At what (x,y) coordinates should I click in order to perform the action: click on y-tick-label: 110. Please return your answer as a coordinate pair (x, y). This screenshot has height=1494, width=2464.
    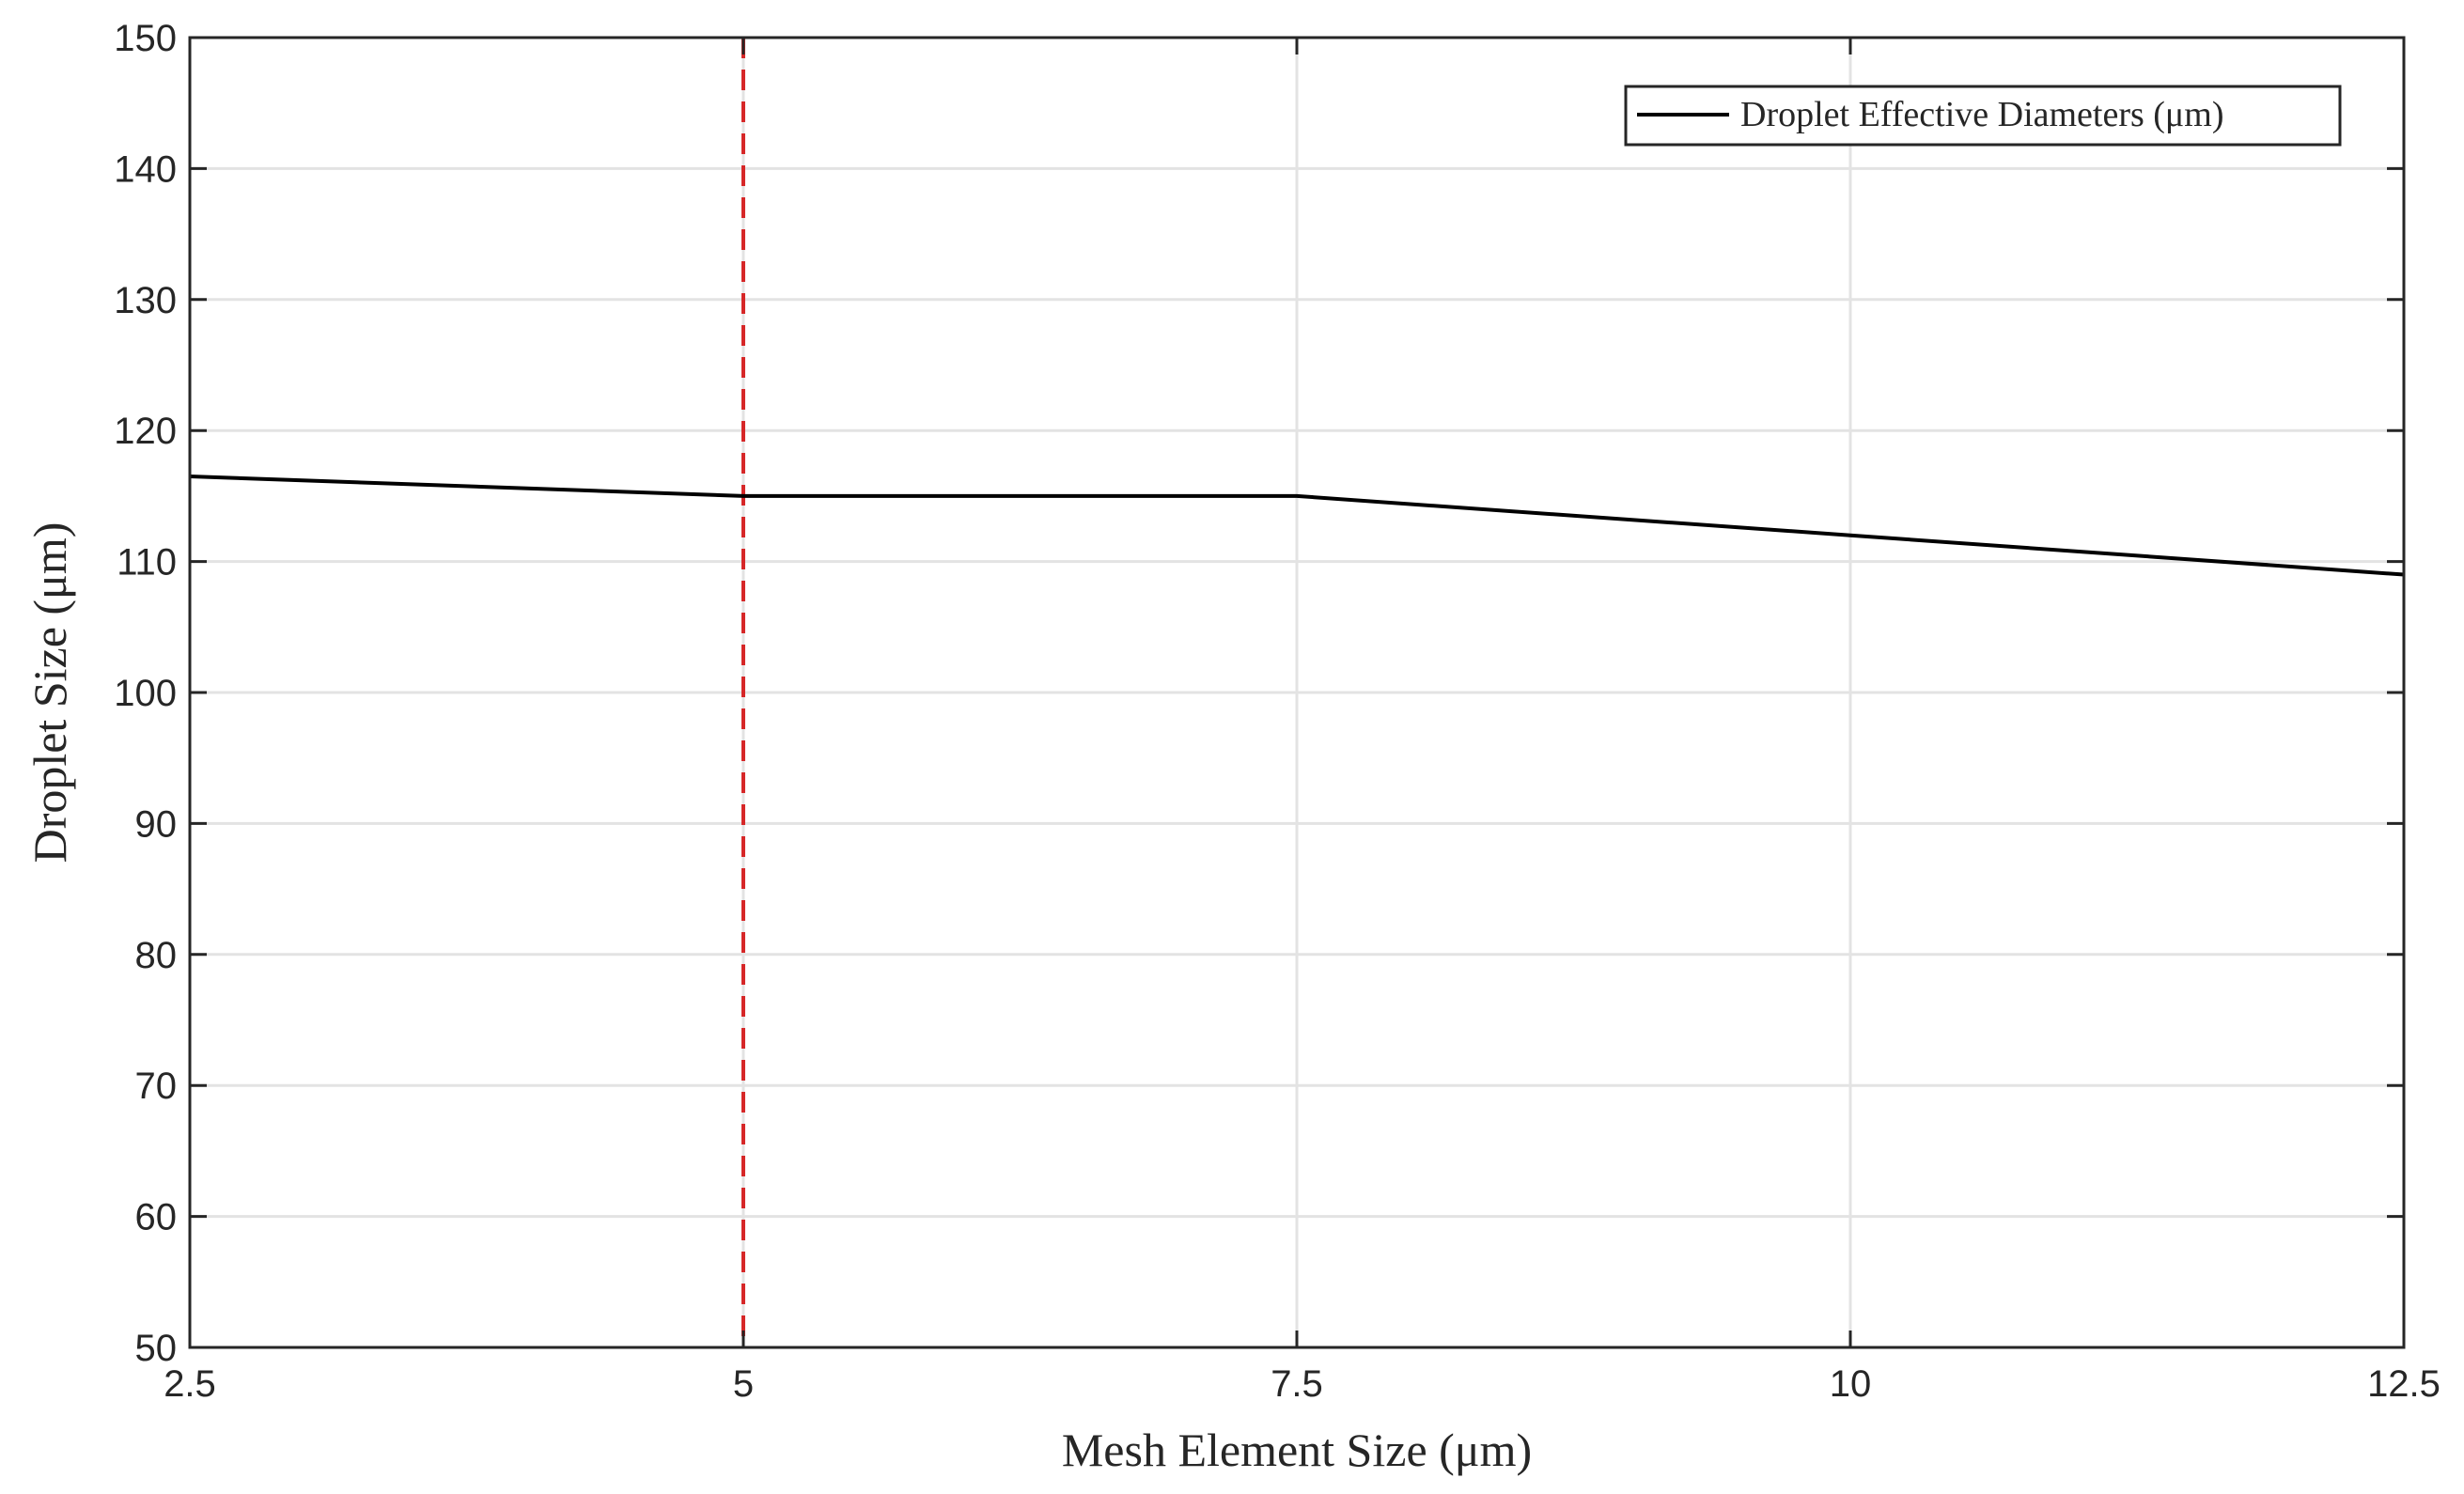
    Looking at the image, I should click on (147, 563).